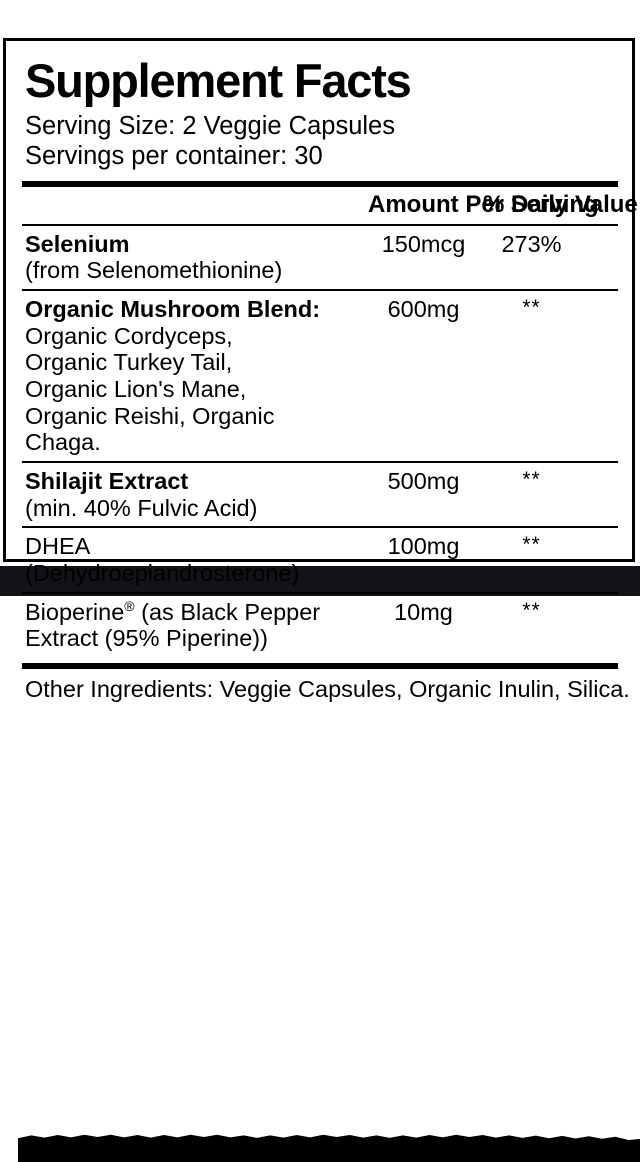 The width and height of the screenshot is (640, 1162). What do you see at coordinates (75, 611) in the screenshot?
I see `nutrient-name-bold: Bioperine` at bounding box center [75, 611].